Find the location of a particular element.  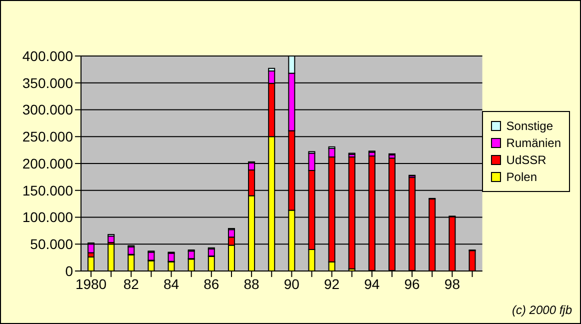

legend-label: Sonstige is located at coordinates (529, 125).